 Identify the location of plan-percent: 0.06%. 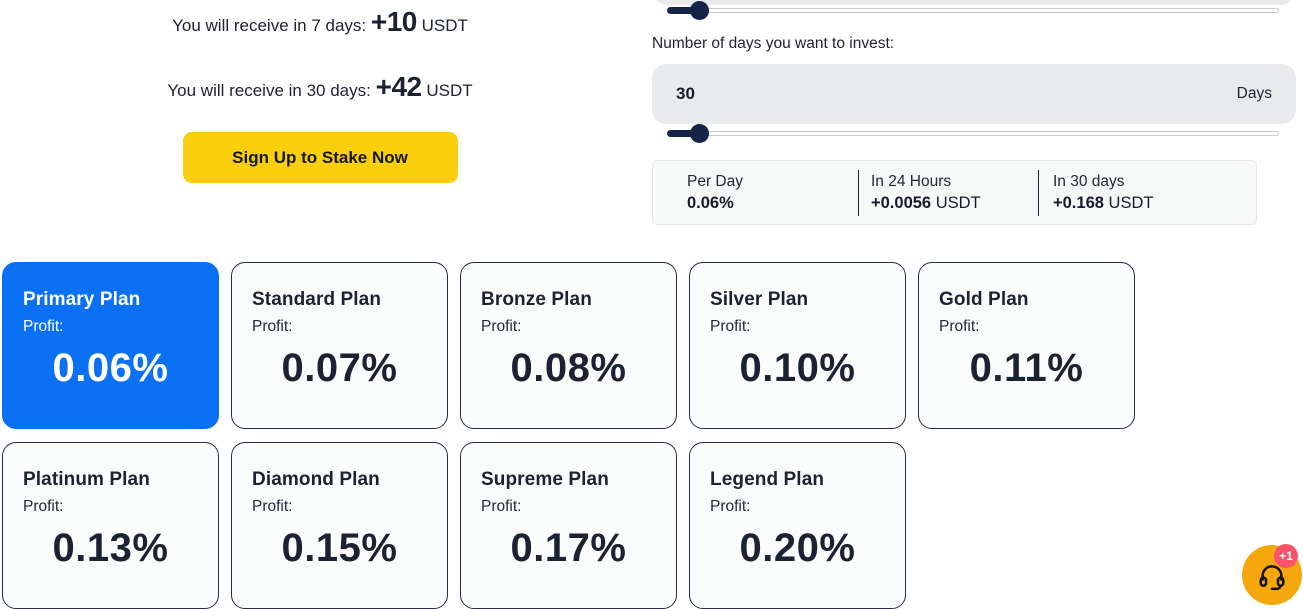
(110, 368).